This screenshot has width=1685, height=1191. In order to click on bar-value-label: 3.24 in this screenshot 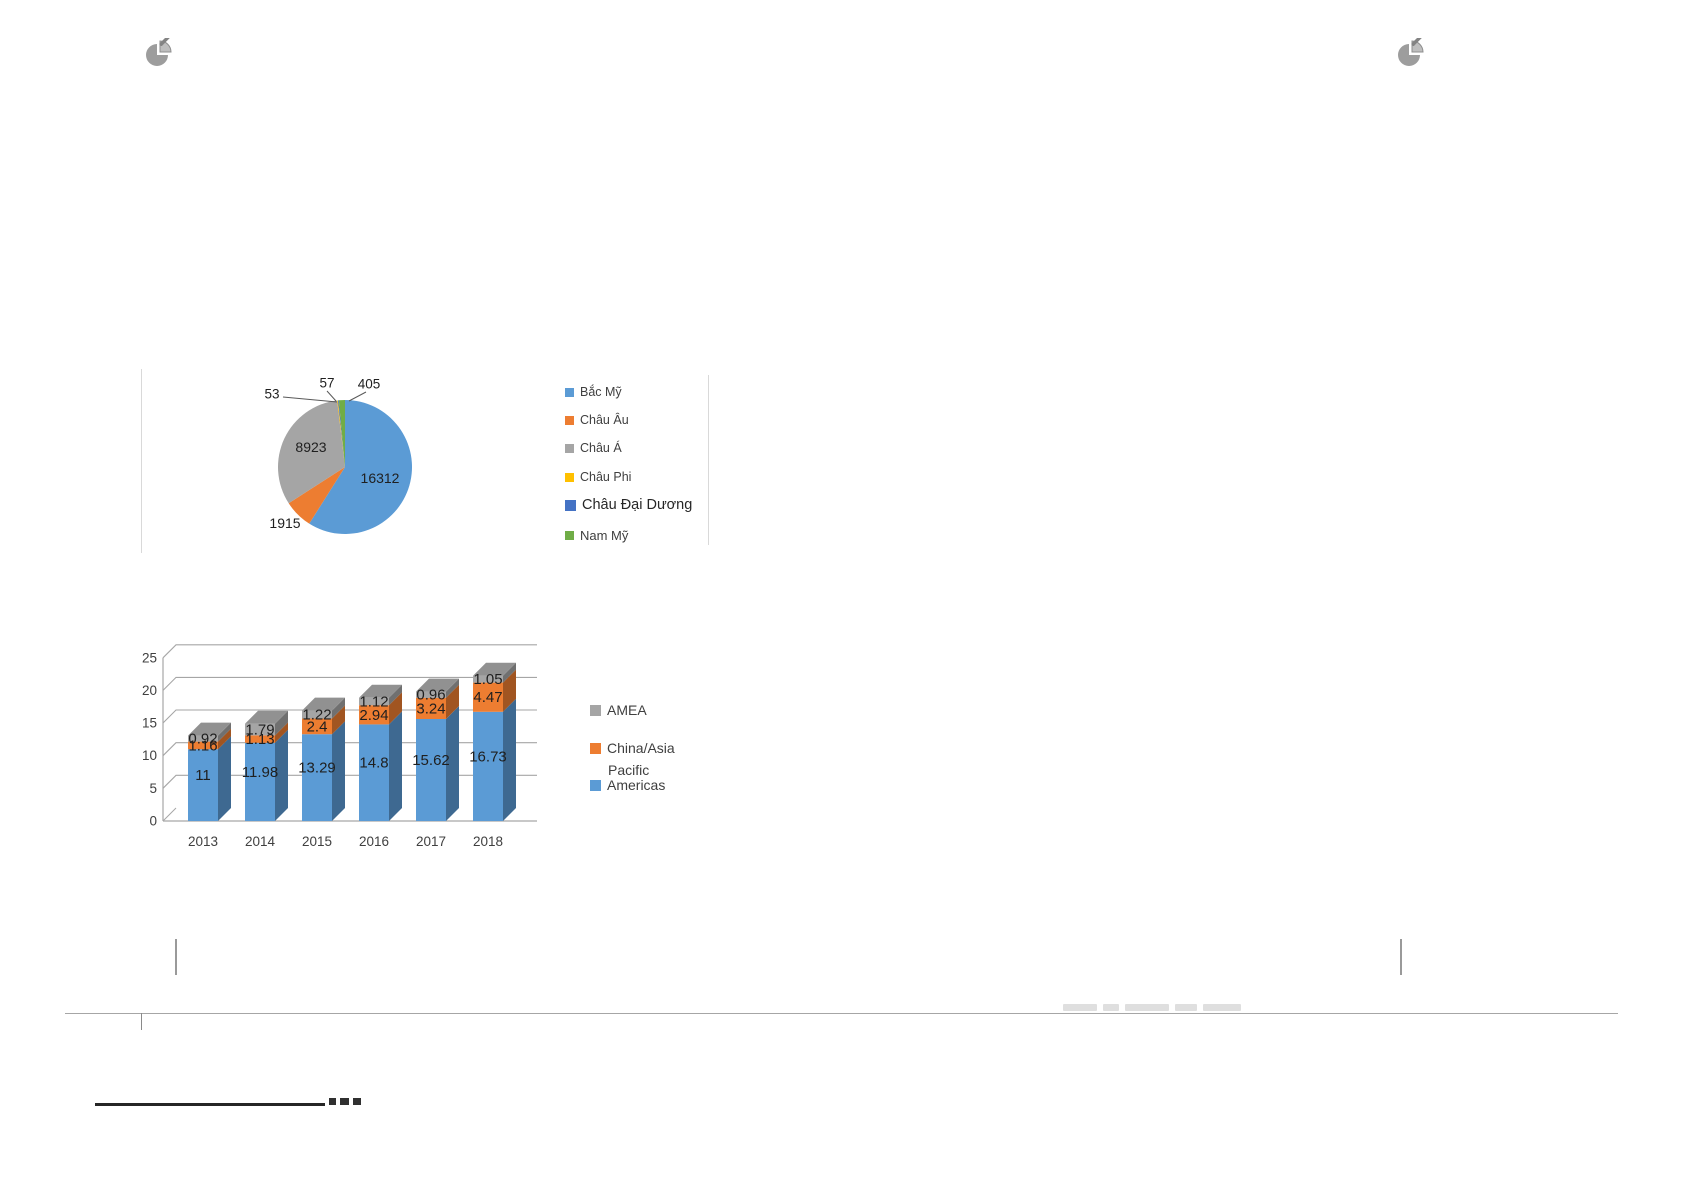, I will do `click(430, 708)`.